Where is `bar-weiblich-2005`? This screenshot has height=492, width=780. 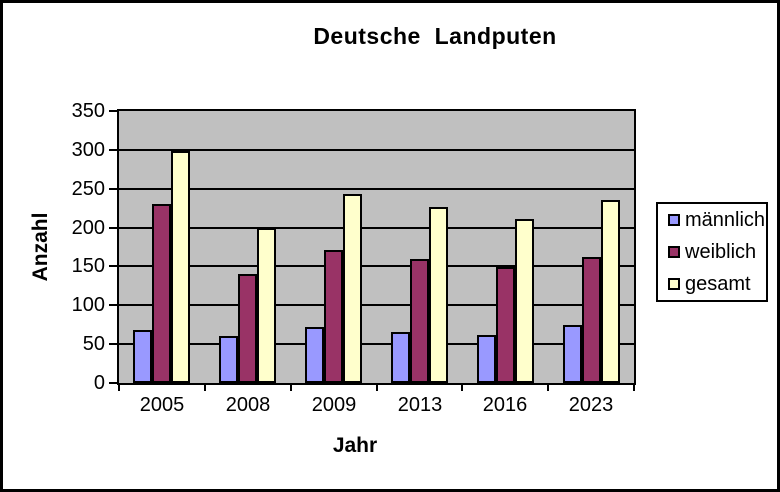 bar-weiblich-2005 is located at coordinates (161, 293).